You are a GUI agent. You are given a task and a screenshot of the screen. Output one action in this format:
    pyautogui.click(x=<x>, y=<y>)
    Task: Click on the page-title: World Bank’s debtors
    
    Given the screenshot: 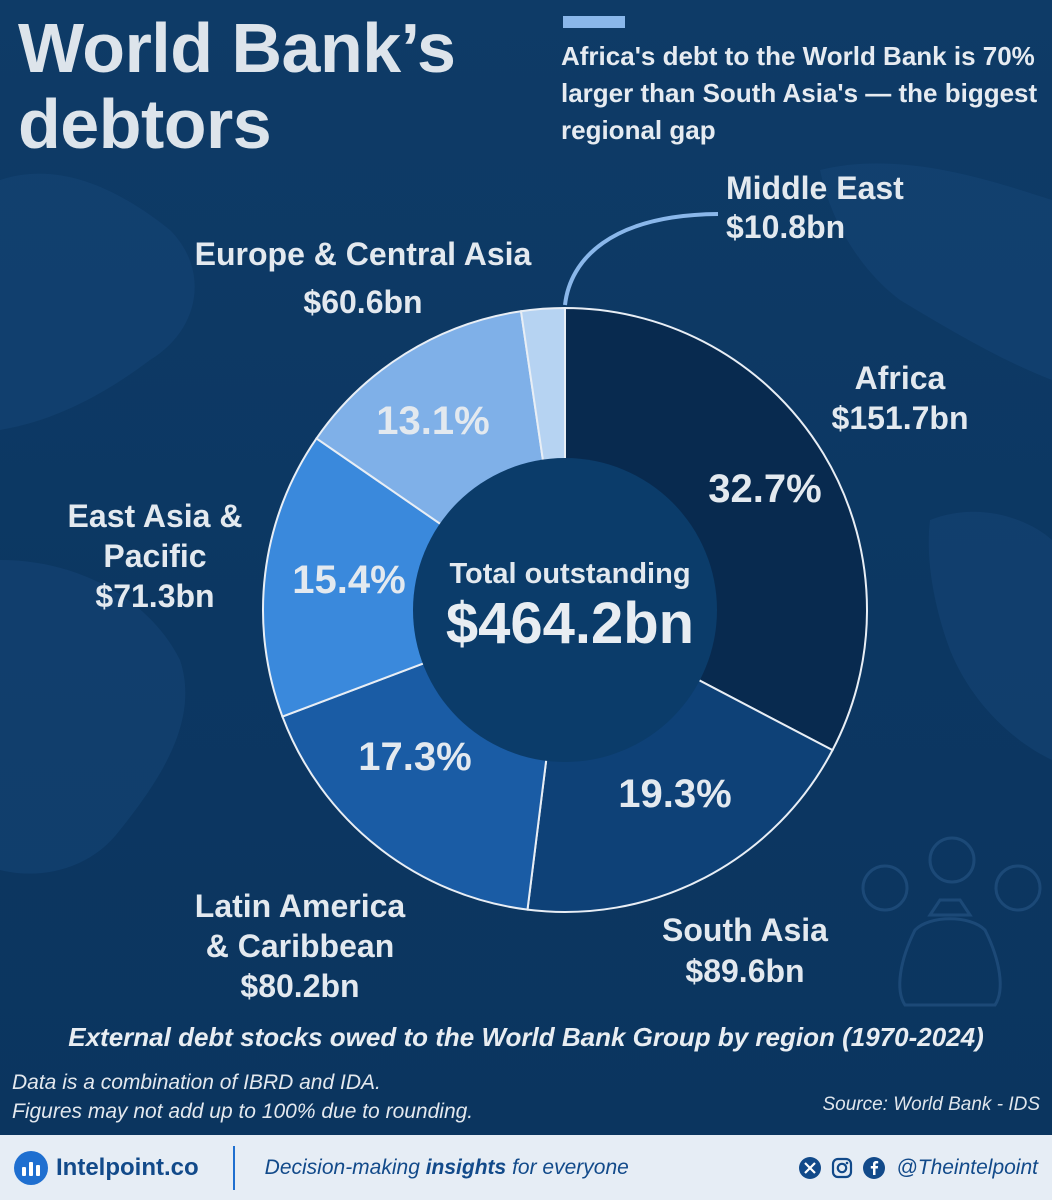 What is the action you would take?
    pyautogui.click(x=237, y=86)
    